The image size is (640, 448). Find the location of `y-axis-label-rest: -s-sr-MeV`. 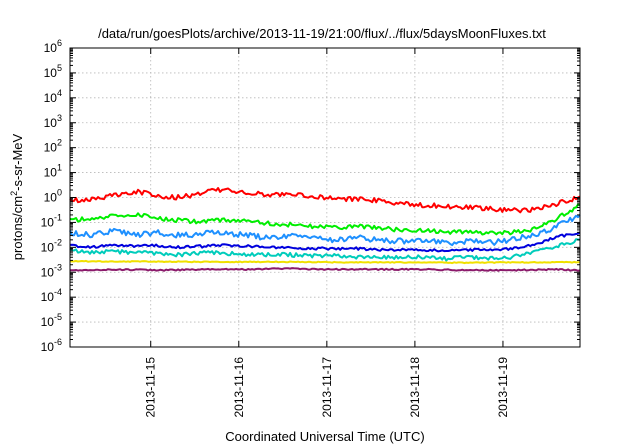

y-axis-label-rest: -s-sr-MeV is located at coordinates (17, 161).